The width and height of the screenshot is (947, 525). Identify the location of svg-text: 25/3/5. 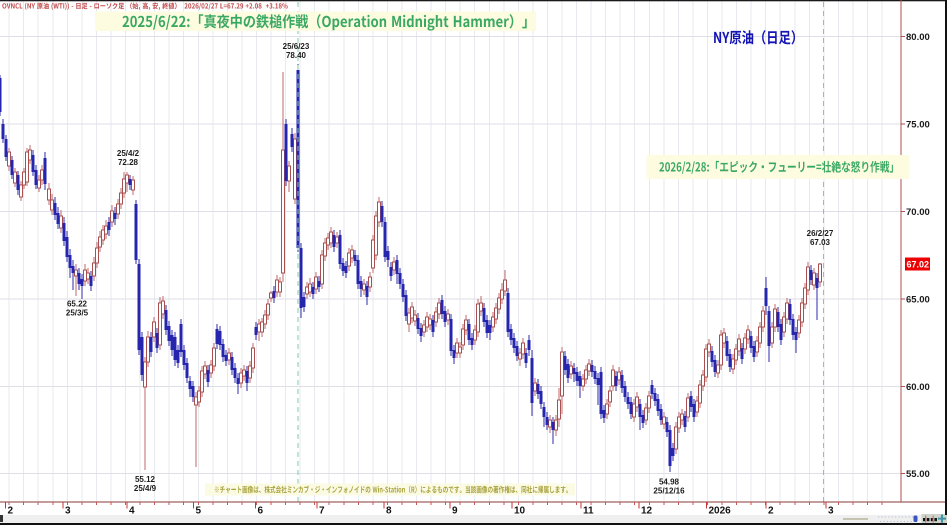
(77, 313).